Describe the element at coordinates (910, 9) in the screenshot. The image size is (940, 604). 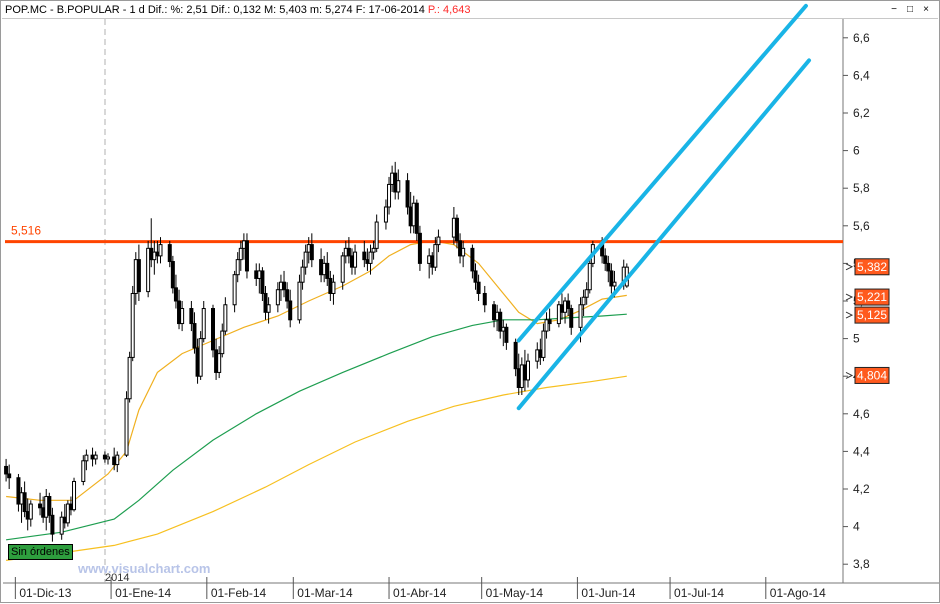
I see `maximize-button: □` at that location.